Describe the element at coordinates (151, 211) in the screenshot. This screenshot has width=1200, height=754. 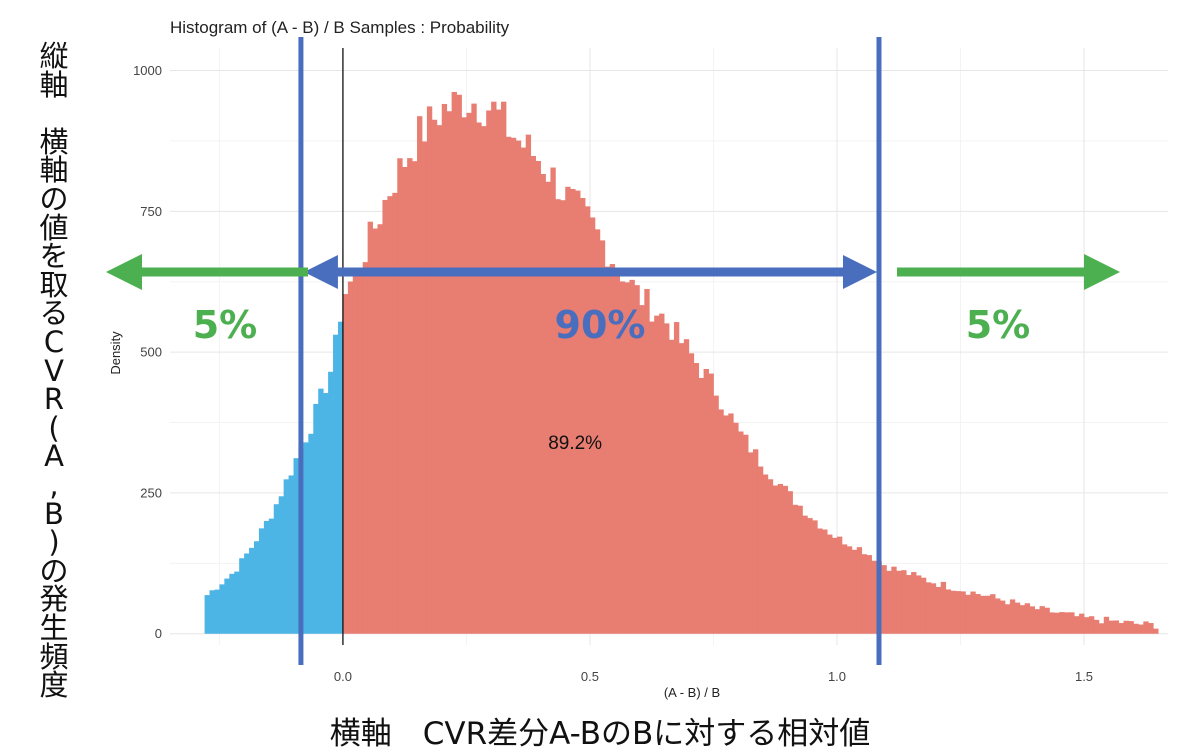
I see `y-tick-label: 750` at that location.